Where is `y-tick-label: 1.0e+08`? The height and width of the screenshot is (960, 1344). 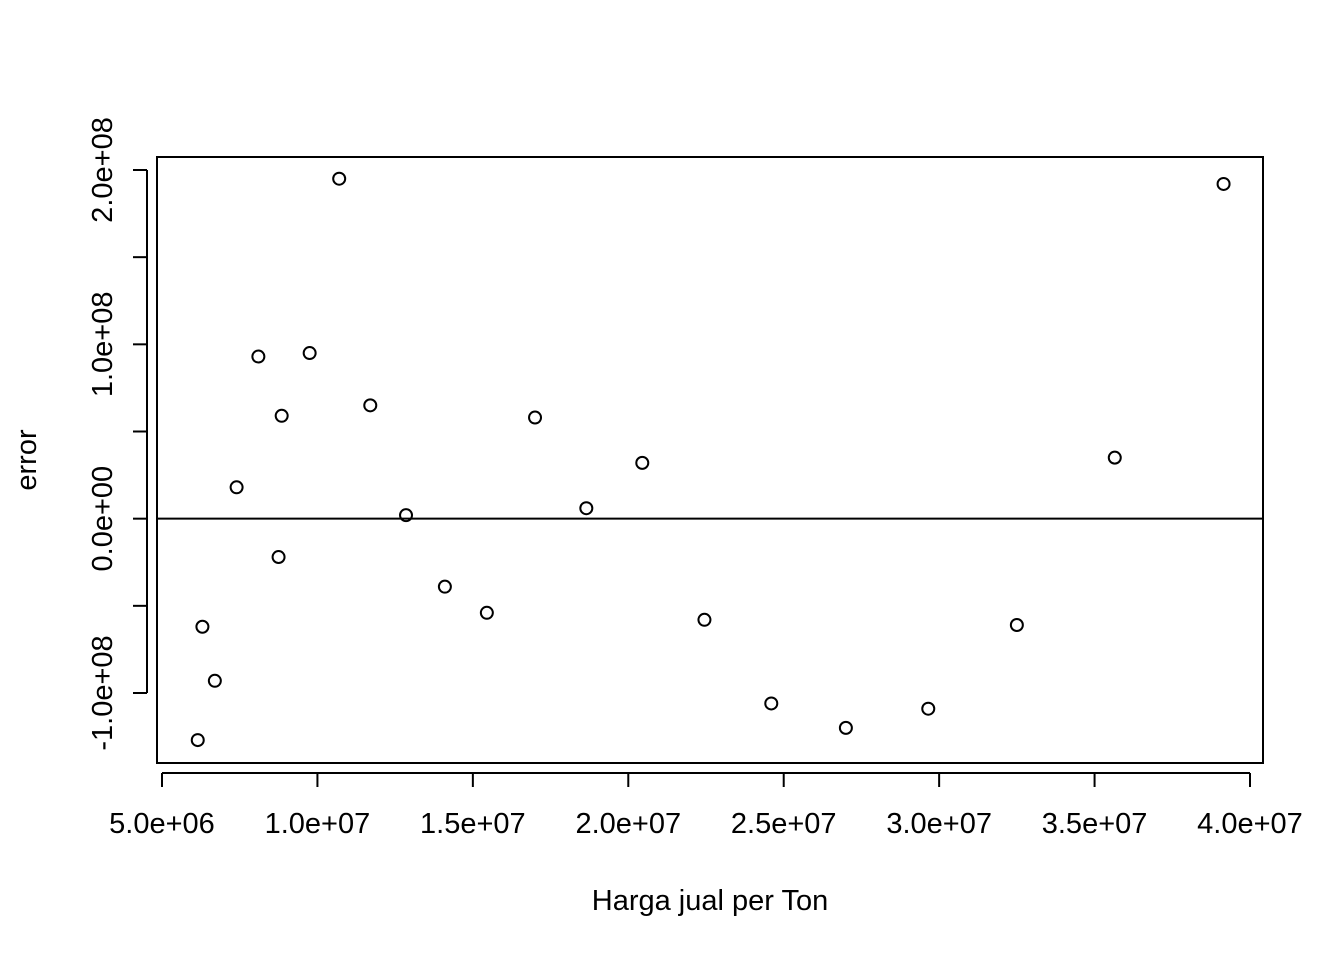
y-tick-label: 1.0e+08 is located at coordinates (103, 345).